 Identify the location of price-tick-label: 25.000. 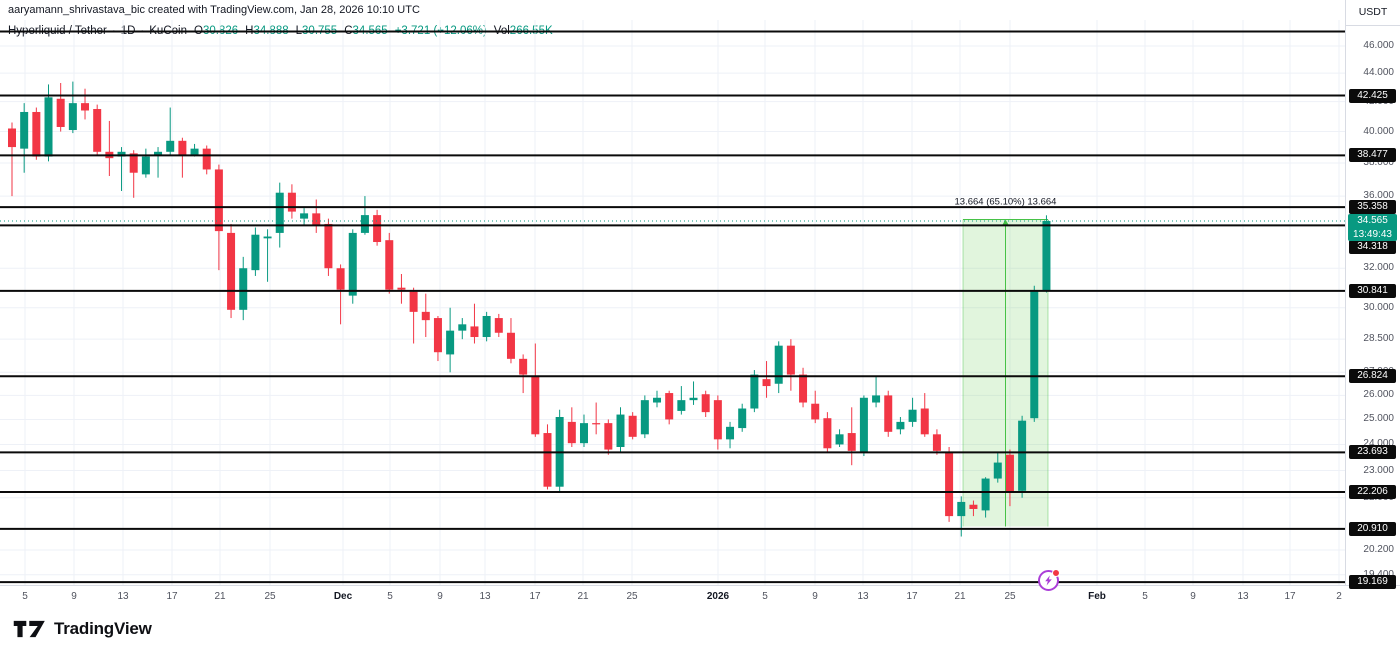
(1378, 419).